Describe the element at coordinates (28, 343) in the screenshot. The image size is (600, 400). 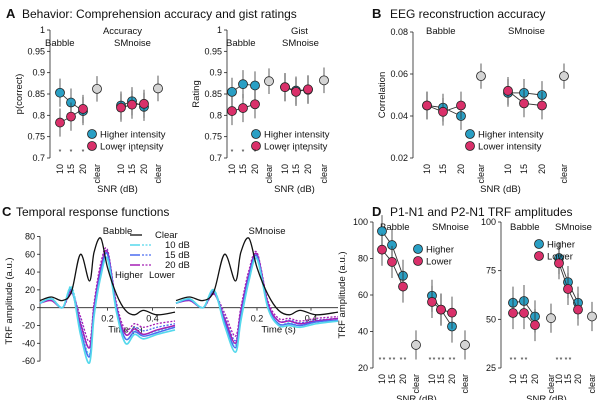
I see `trf_babble-y-tick-label: -40` at that location.